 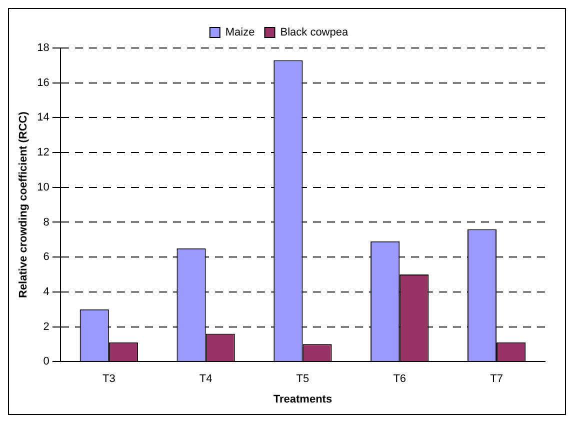 What do you see at coordinates (43, 118) in the screenshot?
I see `y-tick-label: 14` at bounding box center [43, 118].